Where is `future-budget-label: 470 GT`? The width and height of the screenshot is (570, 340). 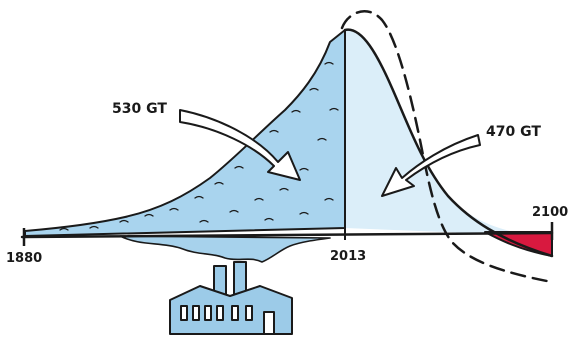
future-budget-label: 470 GT is located at coordinates (513, 132).